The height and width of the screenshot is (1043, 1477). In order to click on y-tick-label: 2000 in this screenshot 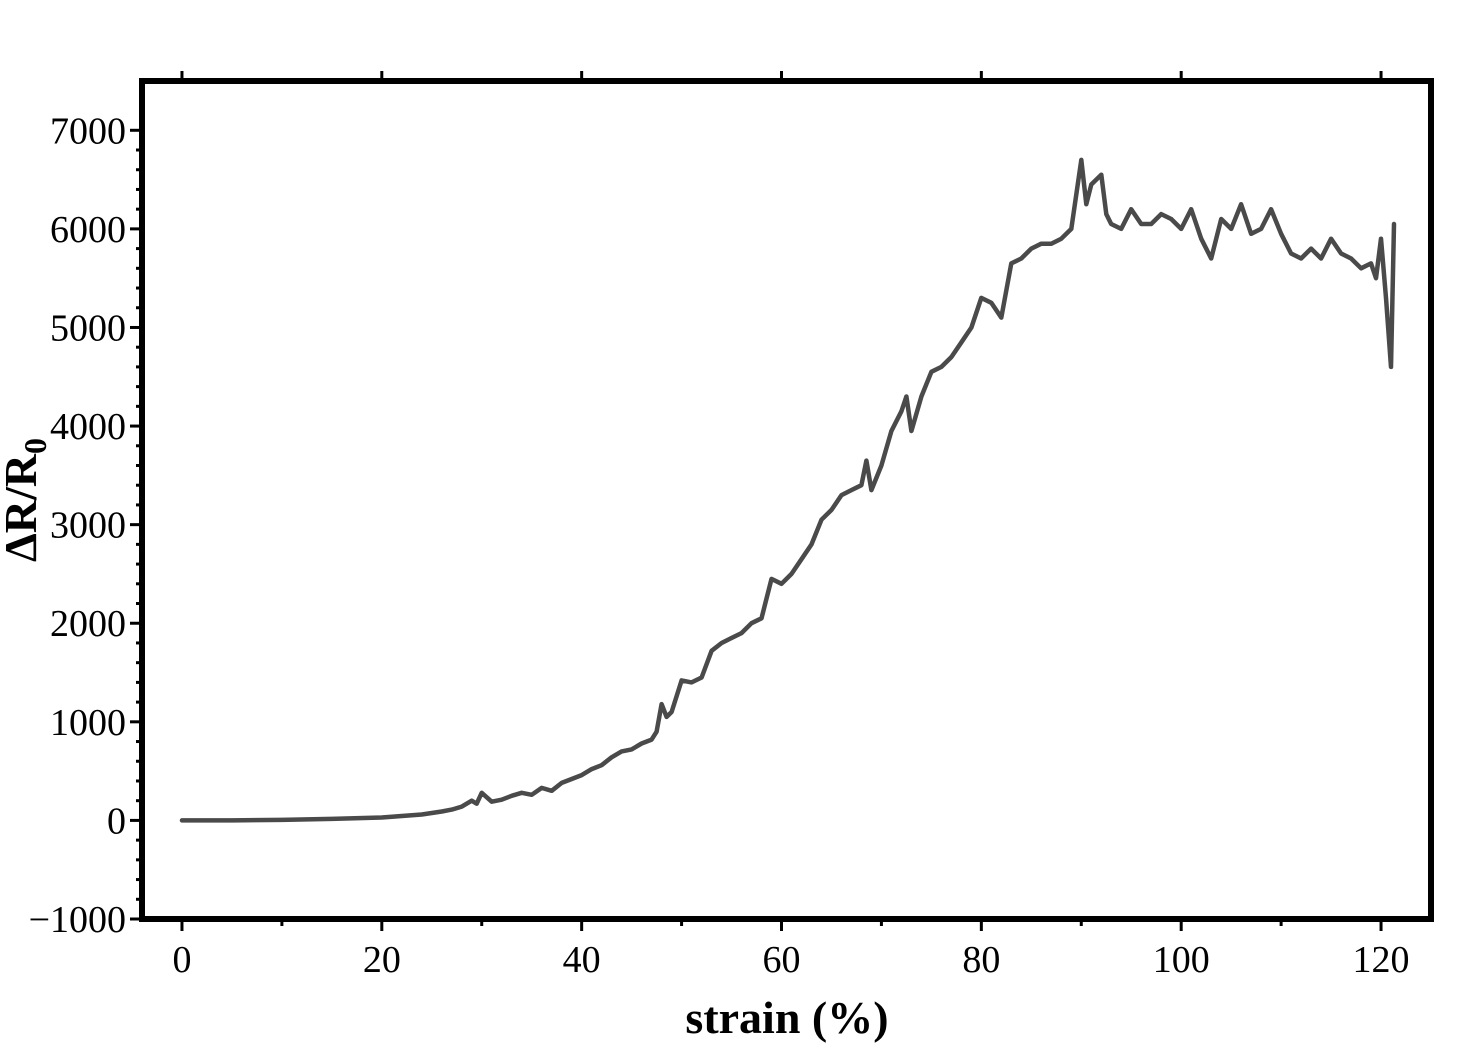, I will do `click(88, 624)`.